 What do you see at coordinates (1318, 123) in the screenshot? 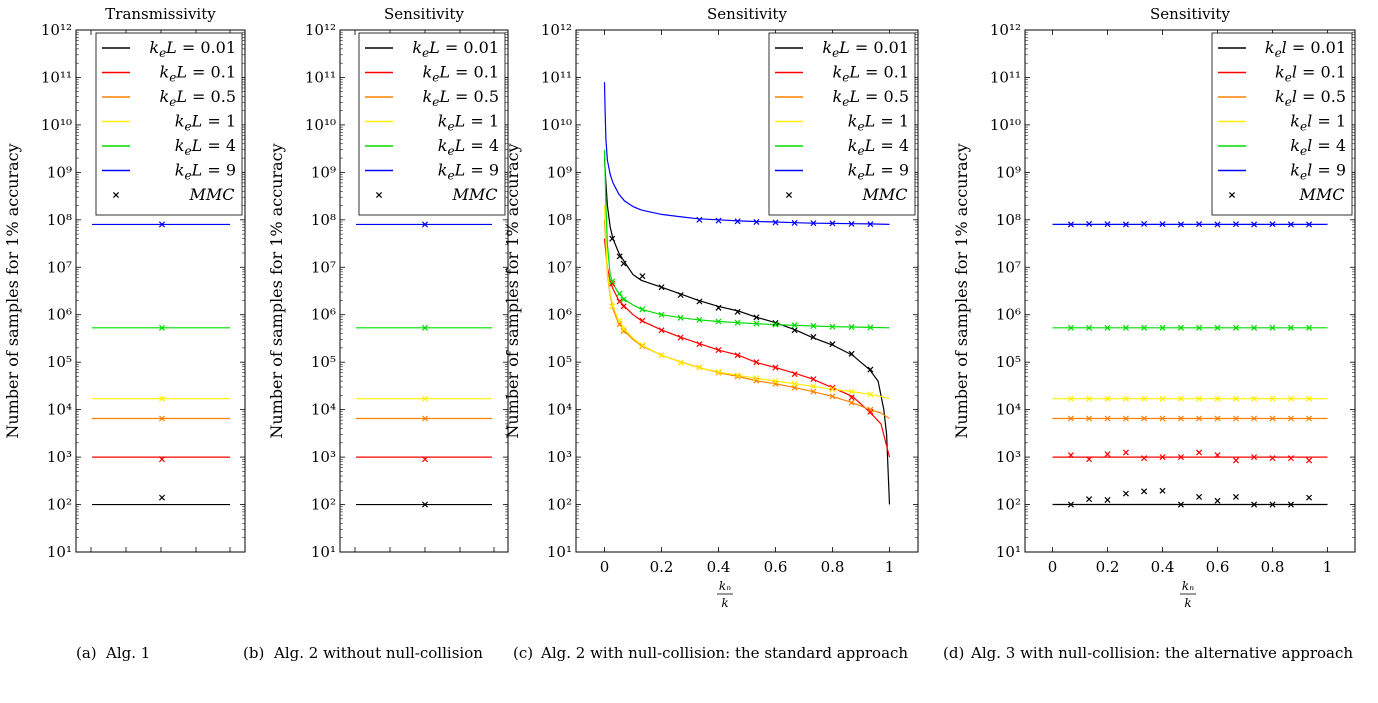
I see `legend-label: kel = 1` at bounding box center [1318, 123].